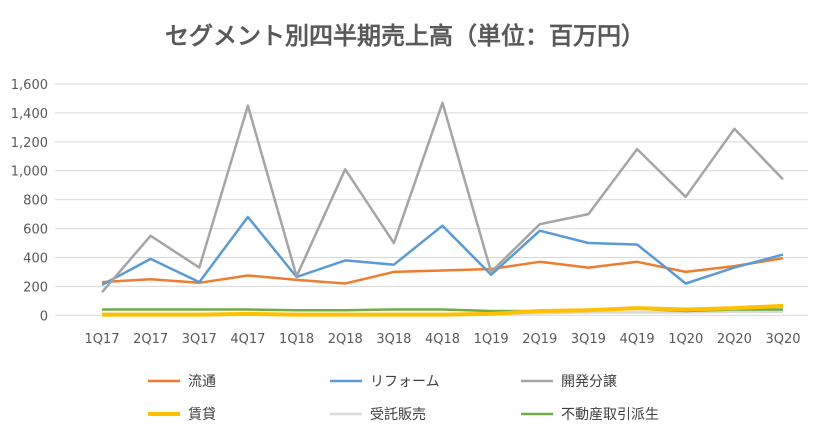 This screenshot has height=441, width=829. What do you see at coordinates (35, 287) in the screenshot?
I see `y-tick-label: 200` at bounding box center [35, 287].